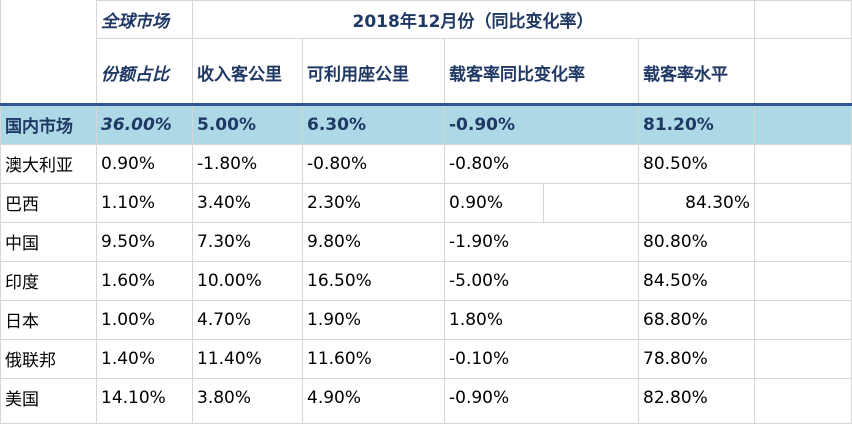 This screenshot has height=424, width=852. What do you see at coordinates (358, 74) in the screenshot?
I see `col-header-ask: 可利用座公里` at bounding box center [358, 74].